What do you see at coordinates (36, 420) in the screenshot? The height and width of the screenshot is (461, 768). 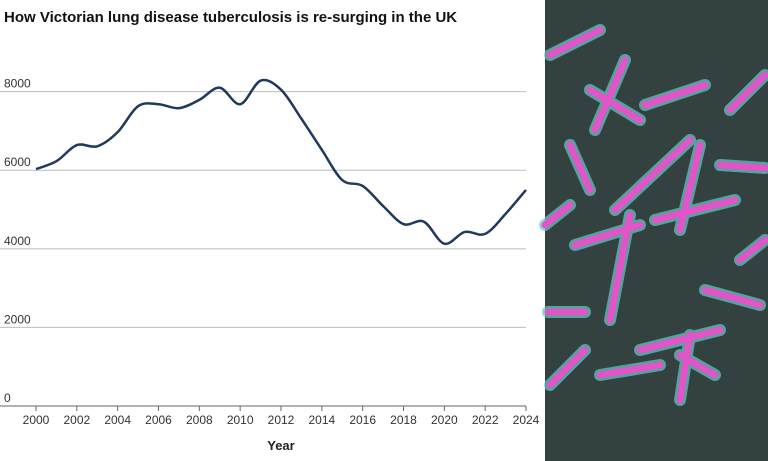 I see `x-tick-label: 2000` at bounding box center [36, 420].